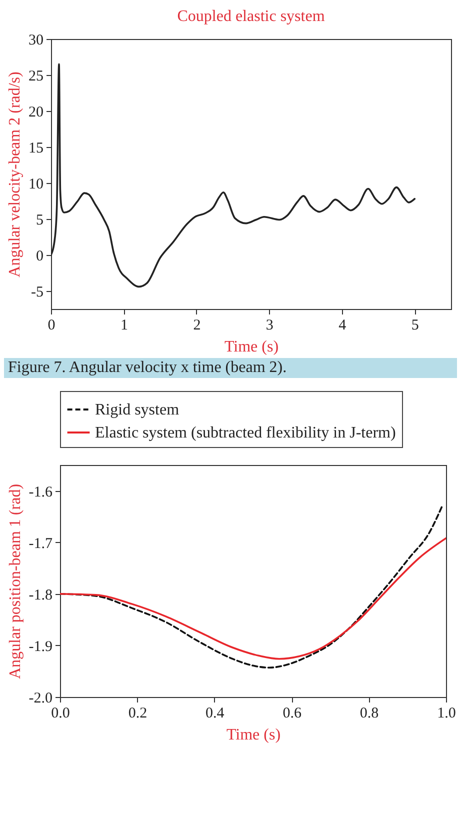 This screenshot has width=461, height=819. I want to click on legend-label: Rigid system, so click(137, 410).